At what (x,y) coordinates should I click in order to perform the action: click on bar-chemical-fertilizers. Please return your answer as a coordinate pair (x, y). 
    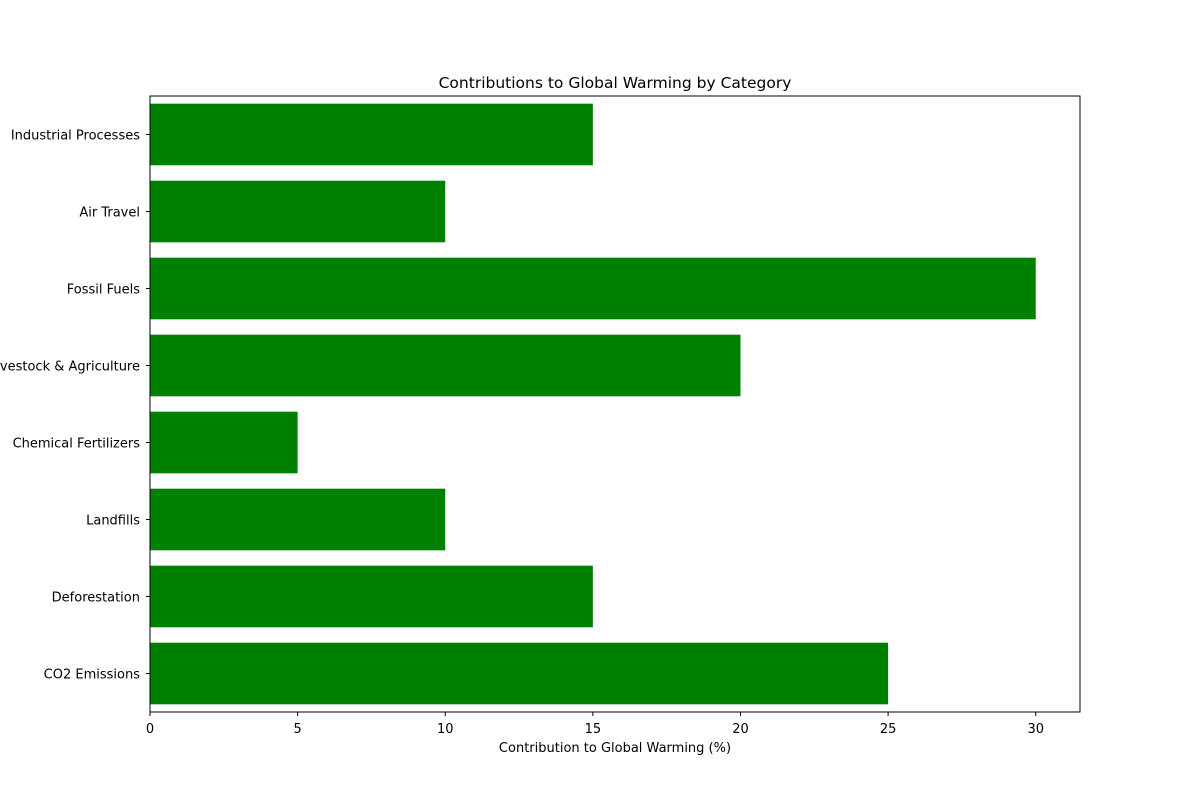
    Looking at the image, I should click on (224, 442).